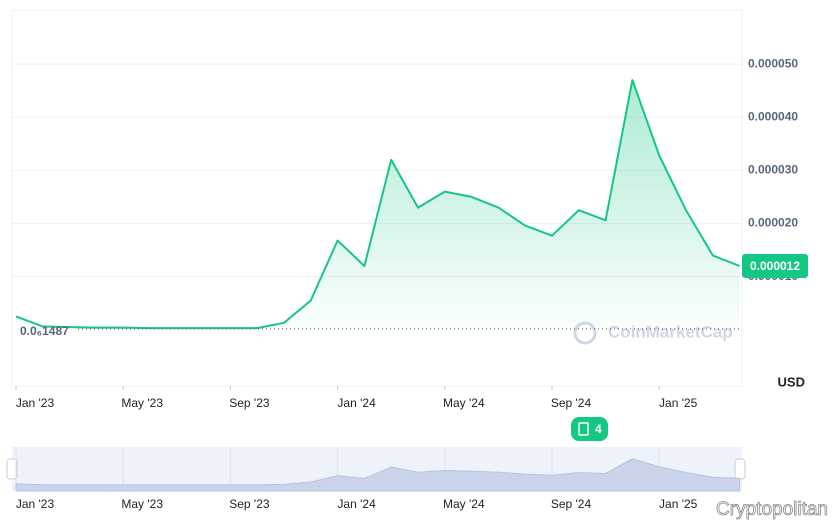  Describe the element at coordinates (356, 504) in the screenshot. I see `navigator-tick-label: Jan '24` at that location.